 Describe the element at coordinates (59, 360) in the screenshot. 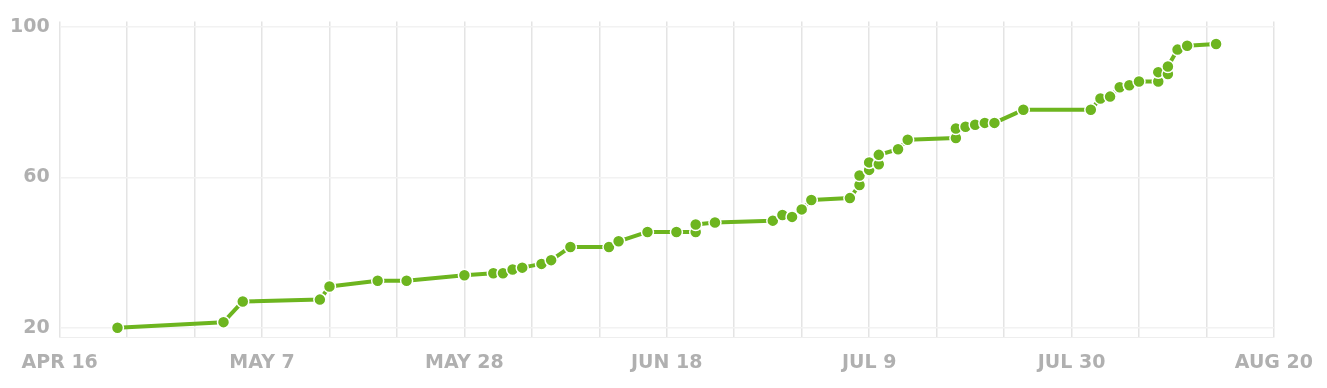

I see `x-tick-label: APR 16` at that location.